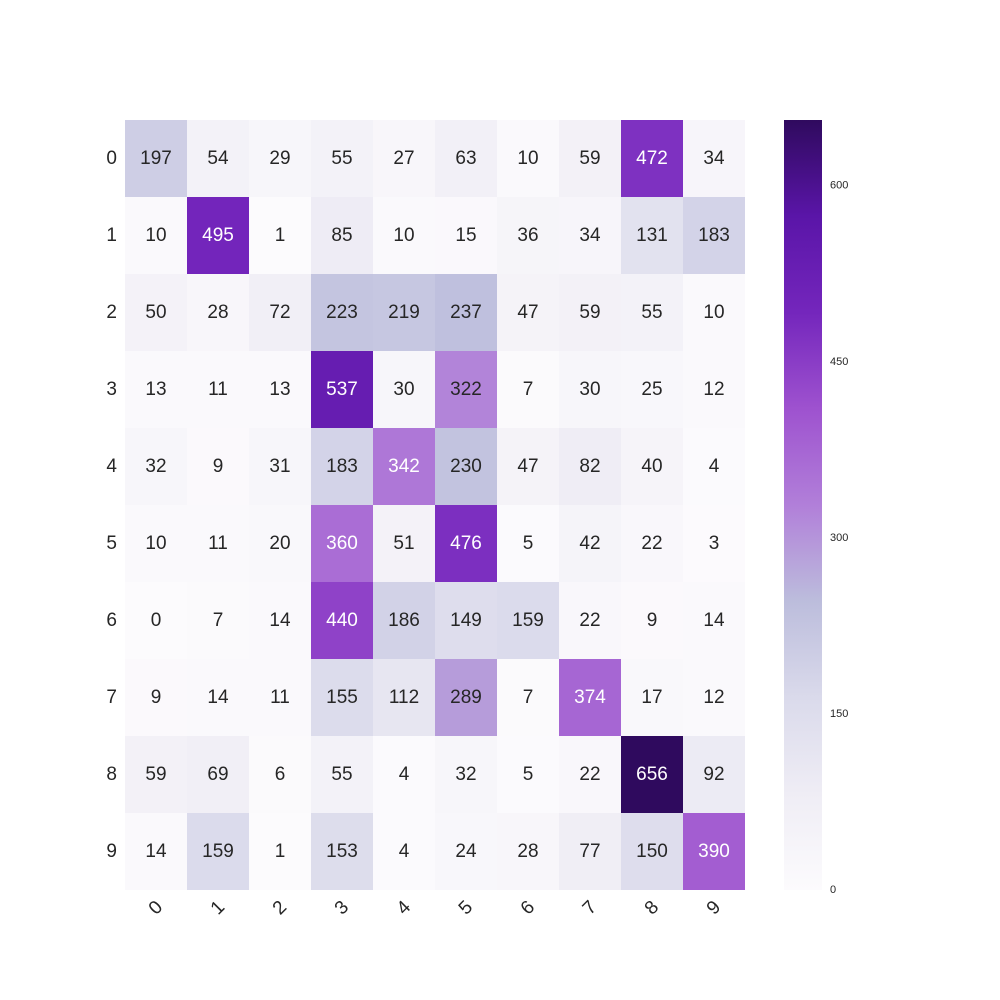 Image resolution: width=1000 pixels, height=1000 pixels. I want to click on heatmap-cell-value: 237, so click(466, 312).